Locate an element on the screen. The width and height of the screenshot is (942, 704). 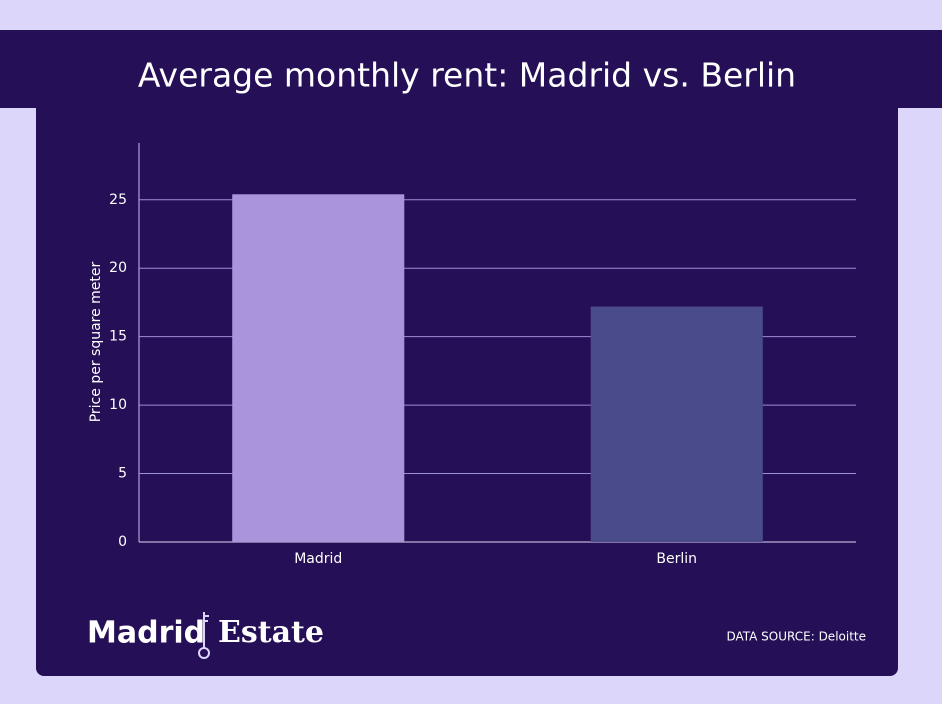
y-tick-label: 25 is located at coordinates (118, 200).